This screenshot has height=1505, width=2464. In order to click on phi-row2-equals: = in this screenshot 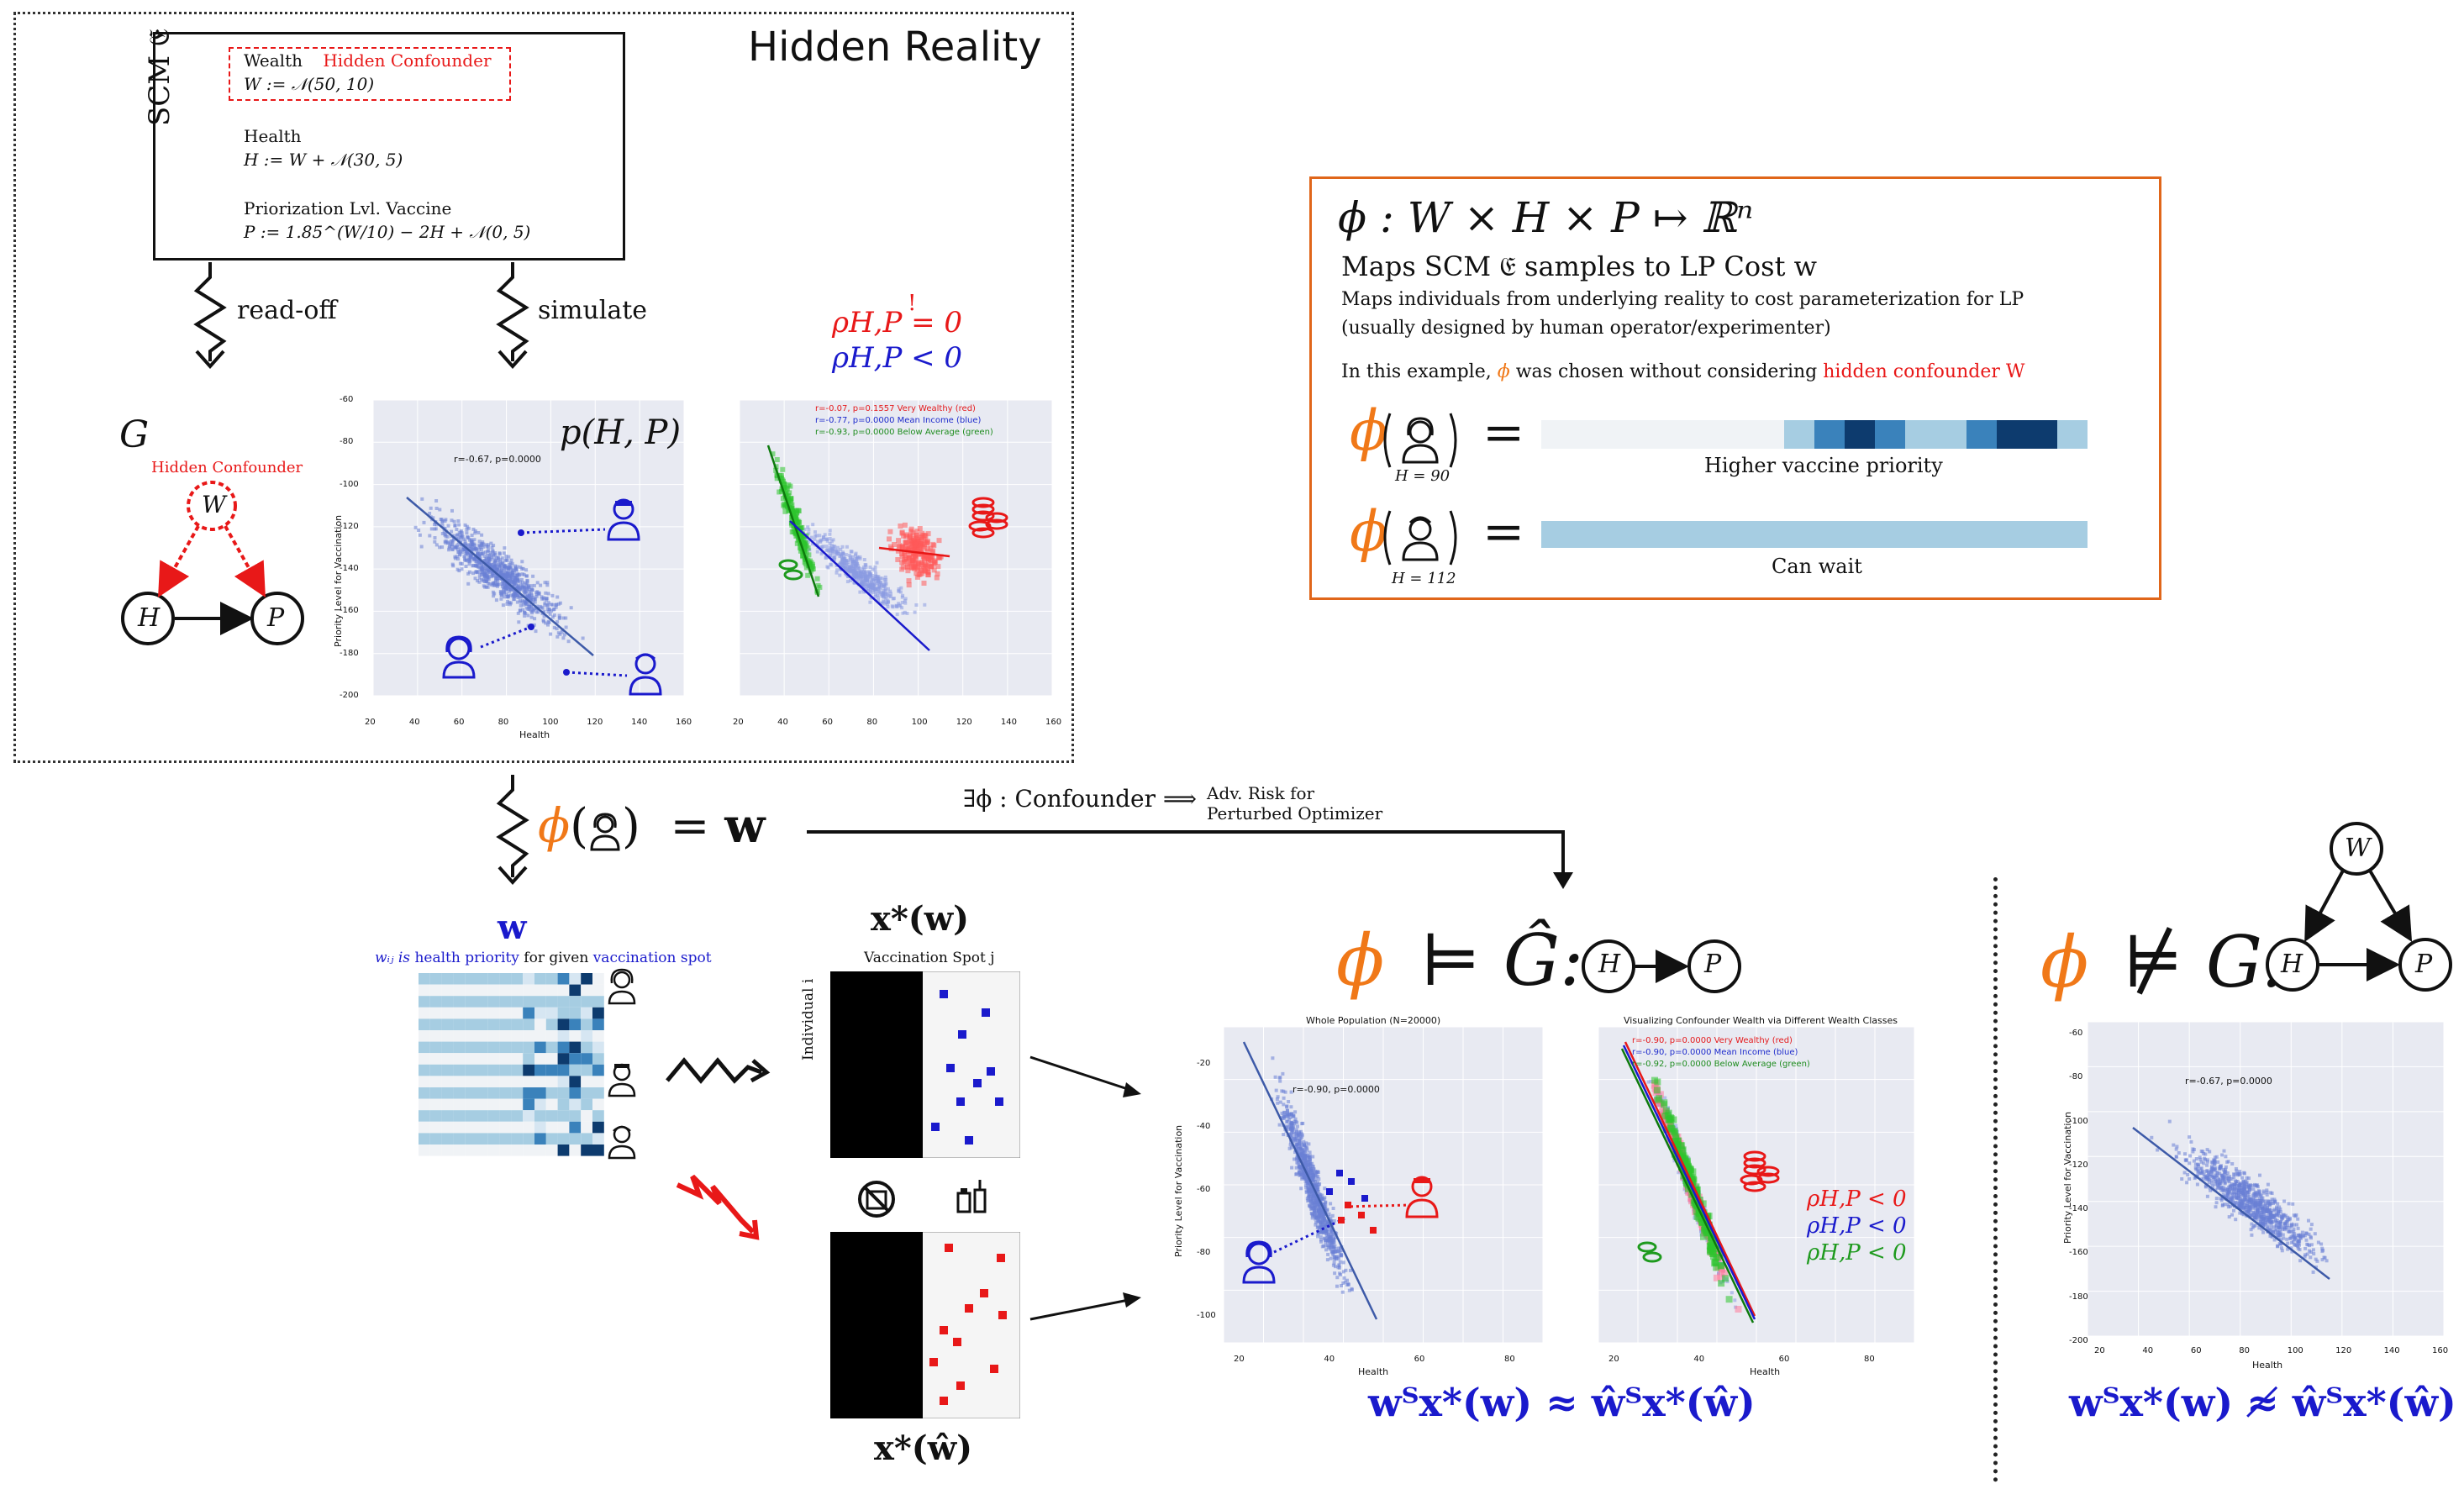, I will do `click(1503, 532)`.